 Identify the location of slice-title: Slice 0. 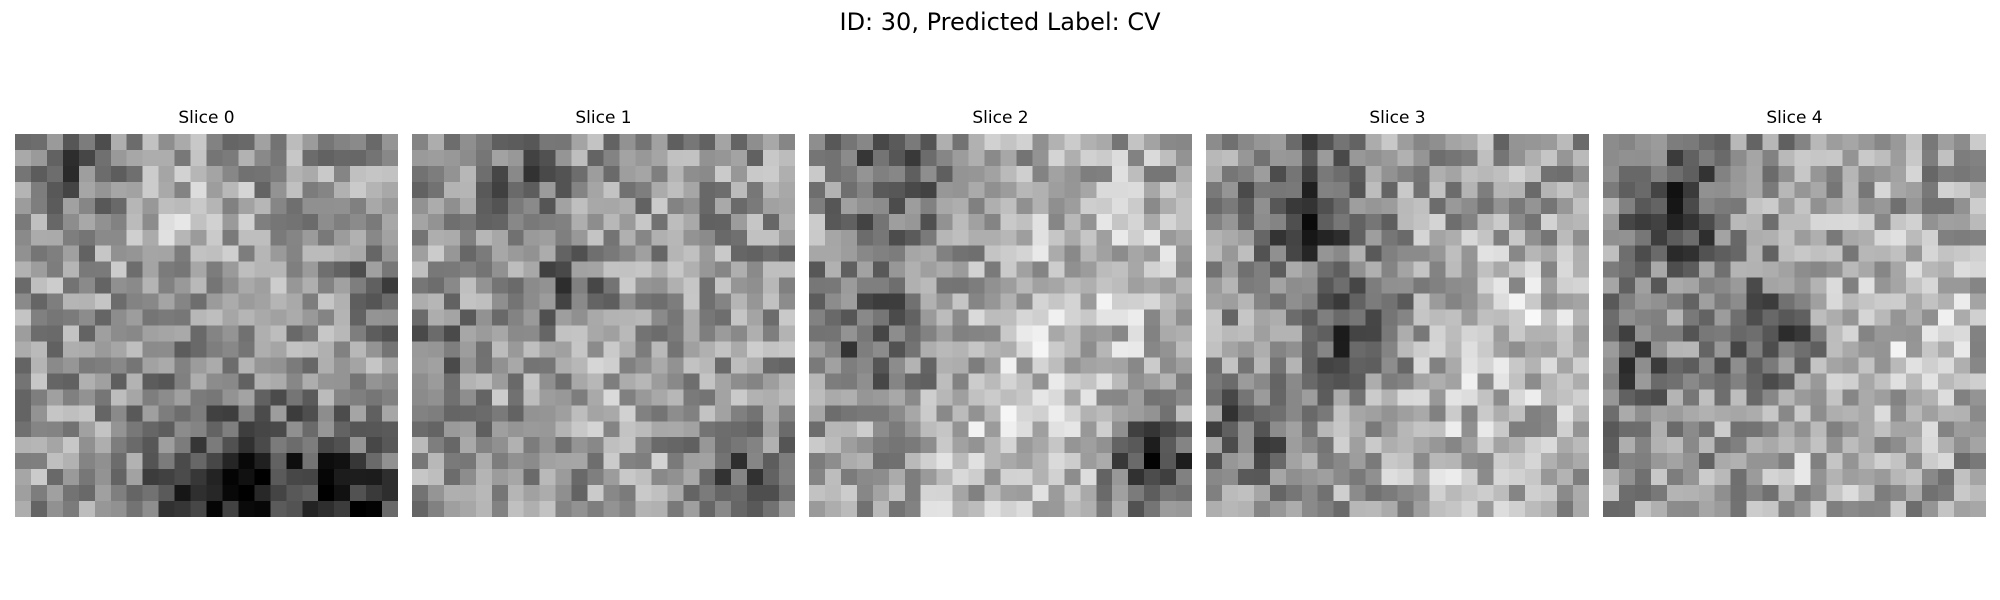
(206, 118).